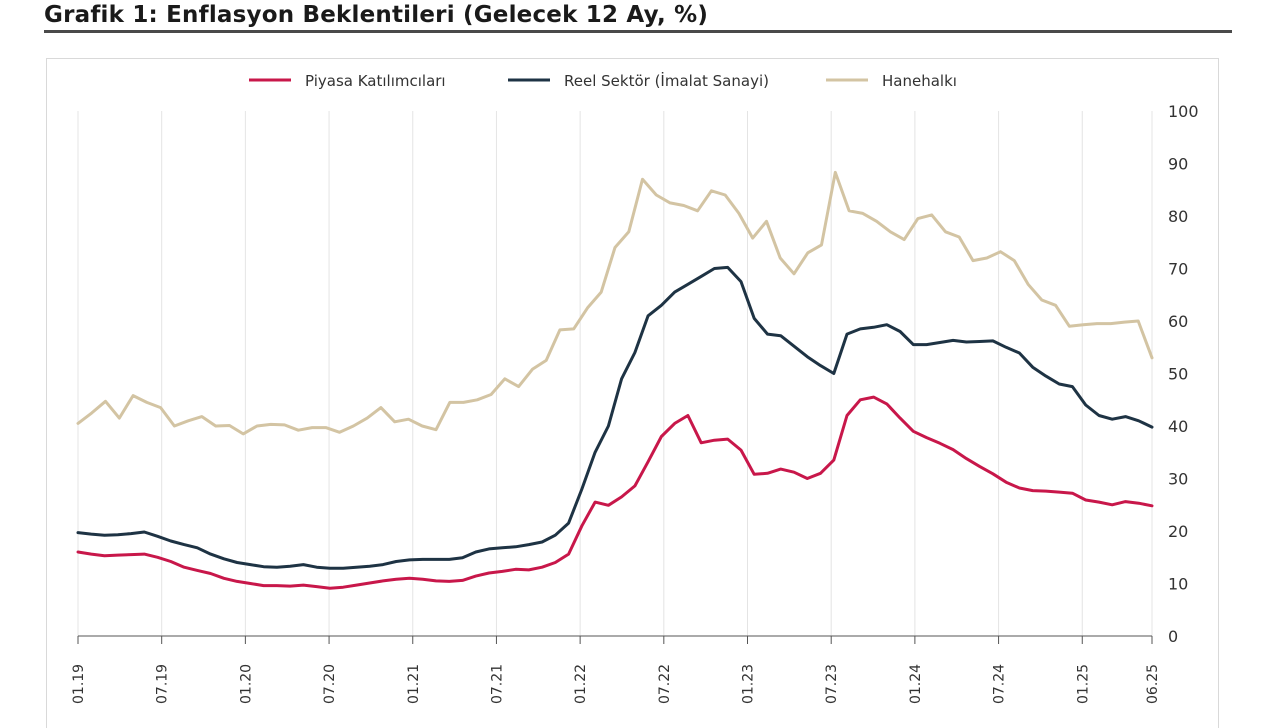 The image size is (1280, 728). What do you see at coordinates (414, 684) in the screenshot?
I see `x-tick-label: 01.21` at bounding box center [414, 684].